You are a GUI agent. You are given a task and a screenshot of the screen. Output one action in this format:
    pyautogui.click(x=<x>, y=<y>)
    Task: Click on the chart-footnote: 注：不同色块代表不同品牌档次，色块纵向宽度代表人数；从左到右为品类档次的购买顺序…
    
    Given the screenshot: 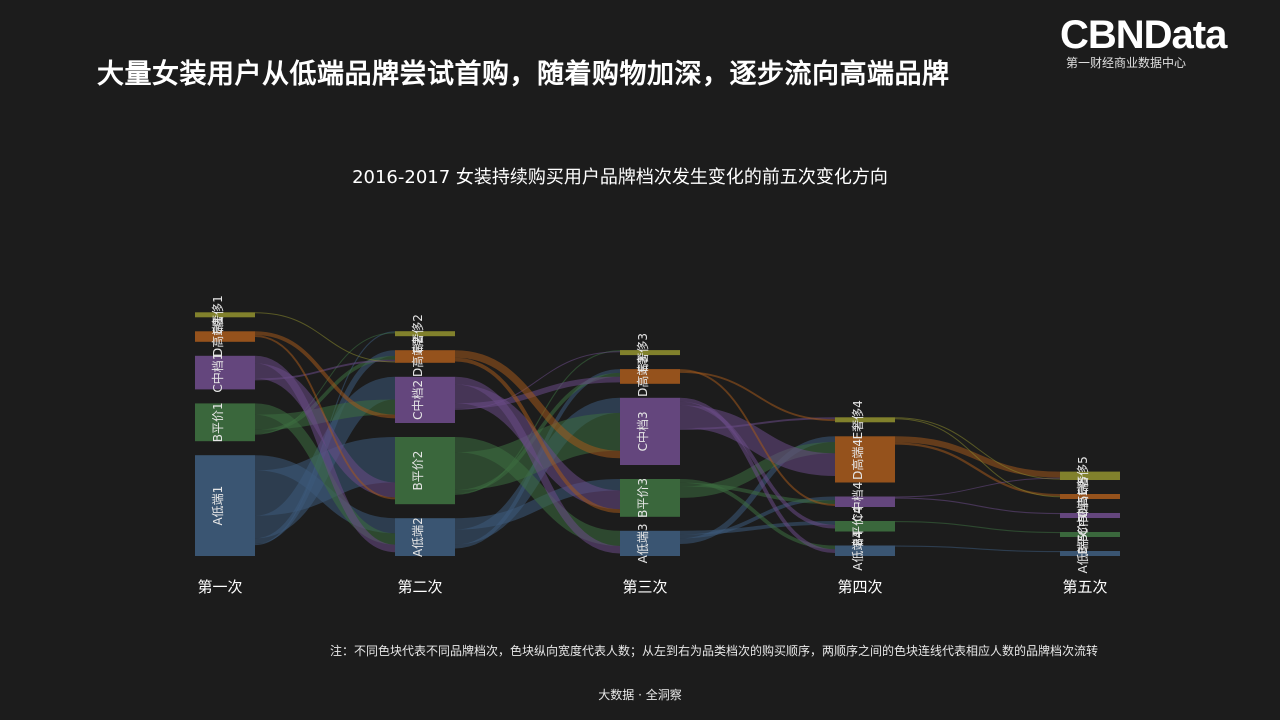 What is the action you would take?
    pyautogui.click(x=714, y=651)
    